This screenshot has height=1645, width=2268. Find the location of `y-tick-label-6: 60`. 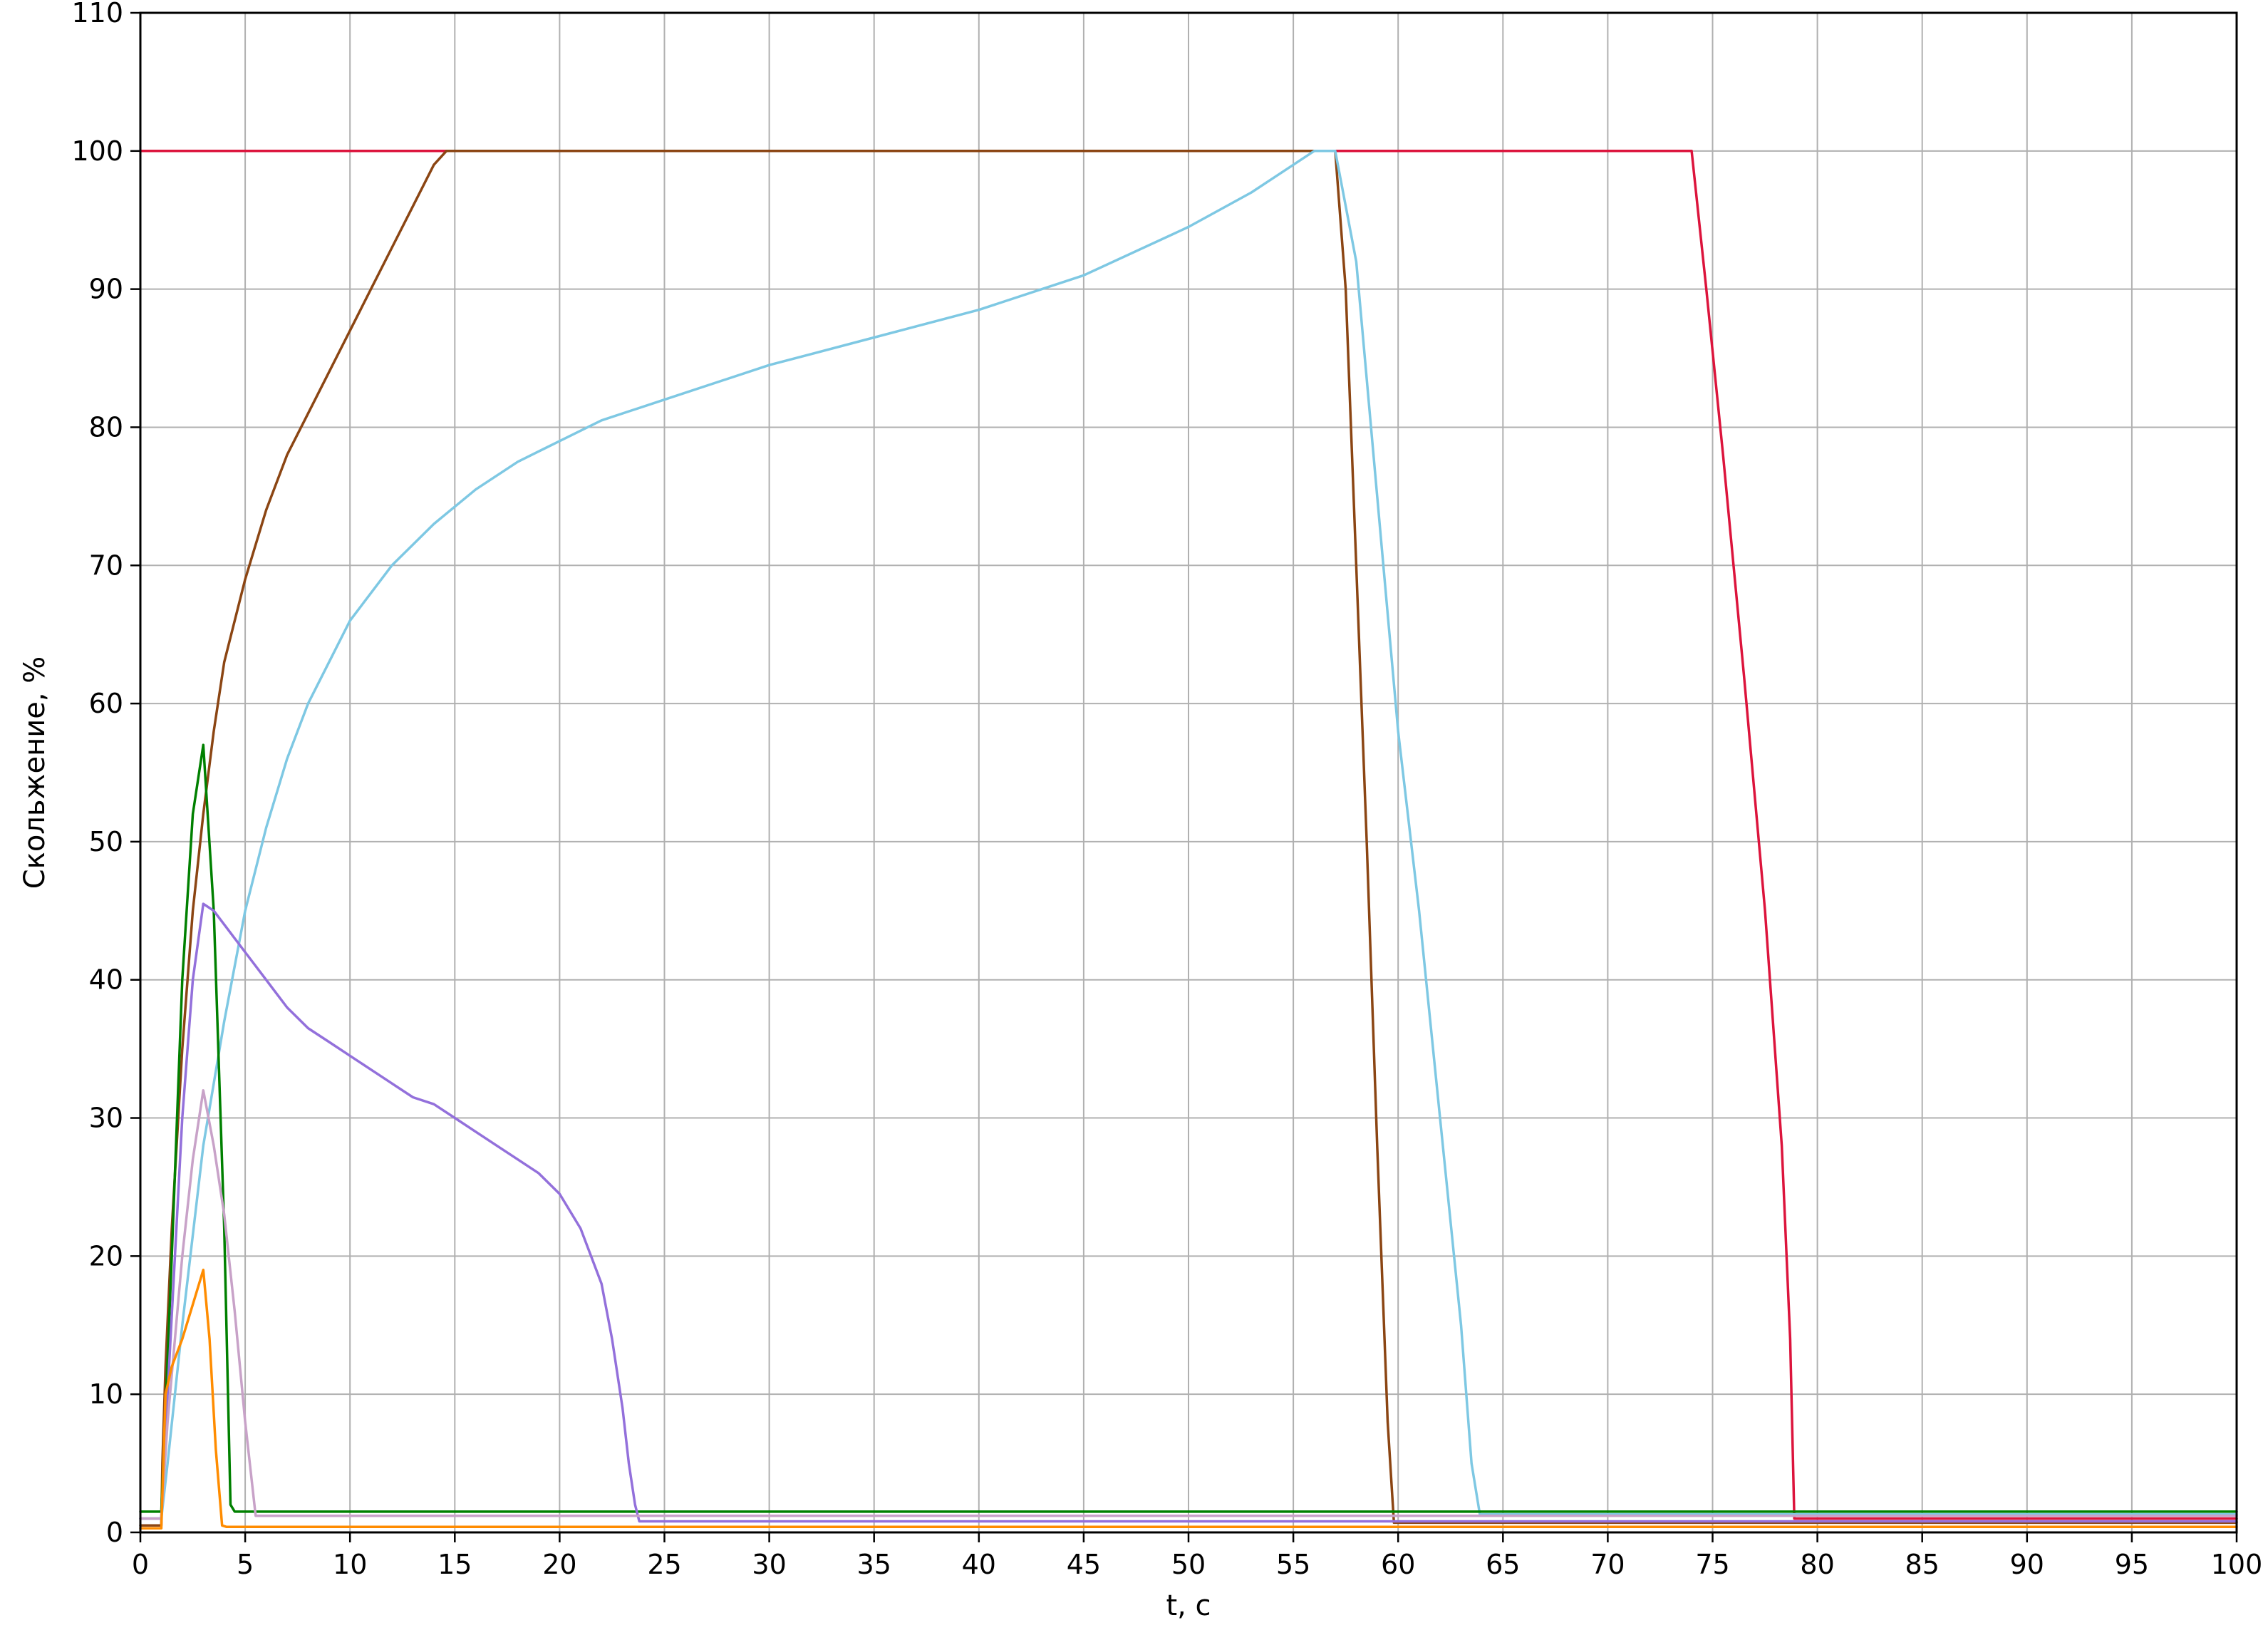

y-tick-label-6: 60 is located at coordinates (106, 703).